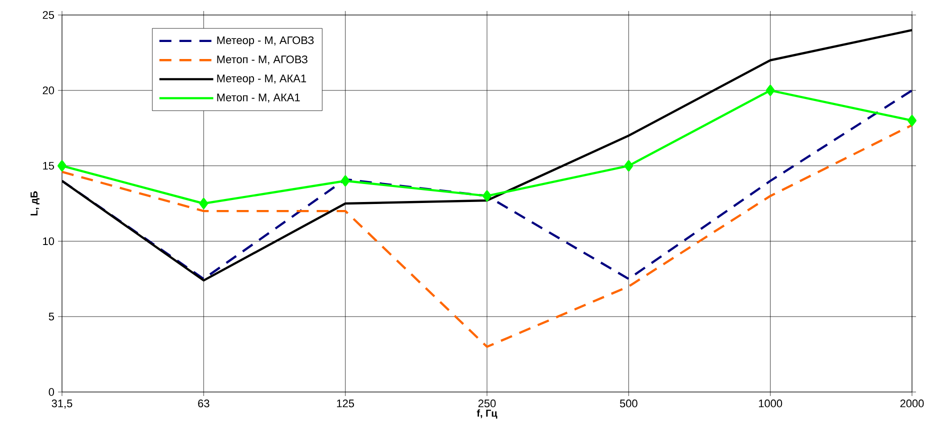 The width and height of the screenshot is (929, 441). I want to click on legend-label: Метеор - М, АГОВЗ, so click(265, 41).